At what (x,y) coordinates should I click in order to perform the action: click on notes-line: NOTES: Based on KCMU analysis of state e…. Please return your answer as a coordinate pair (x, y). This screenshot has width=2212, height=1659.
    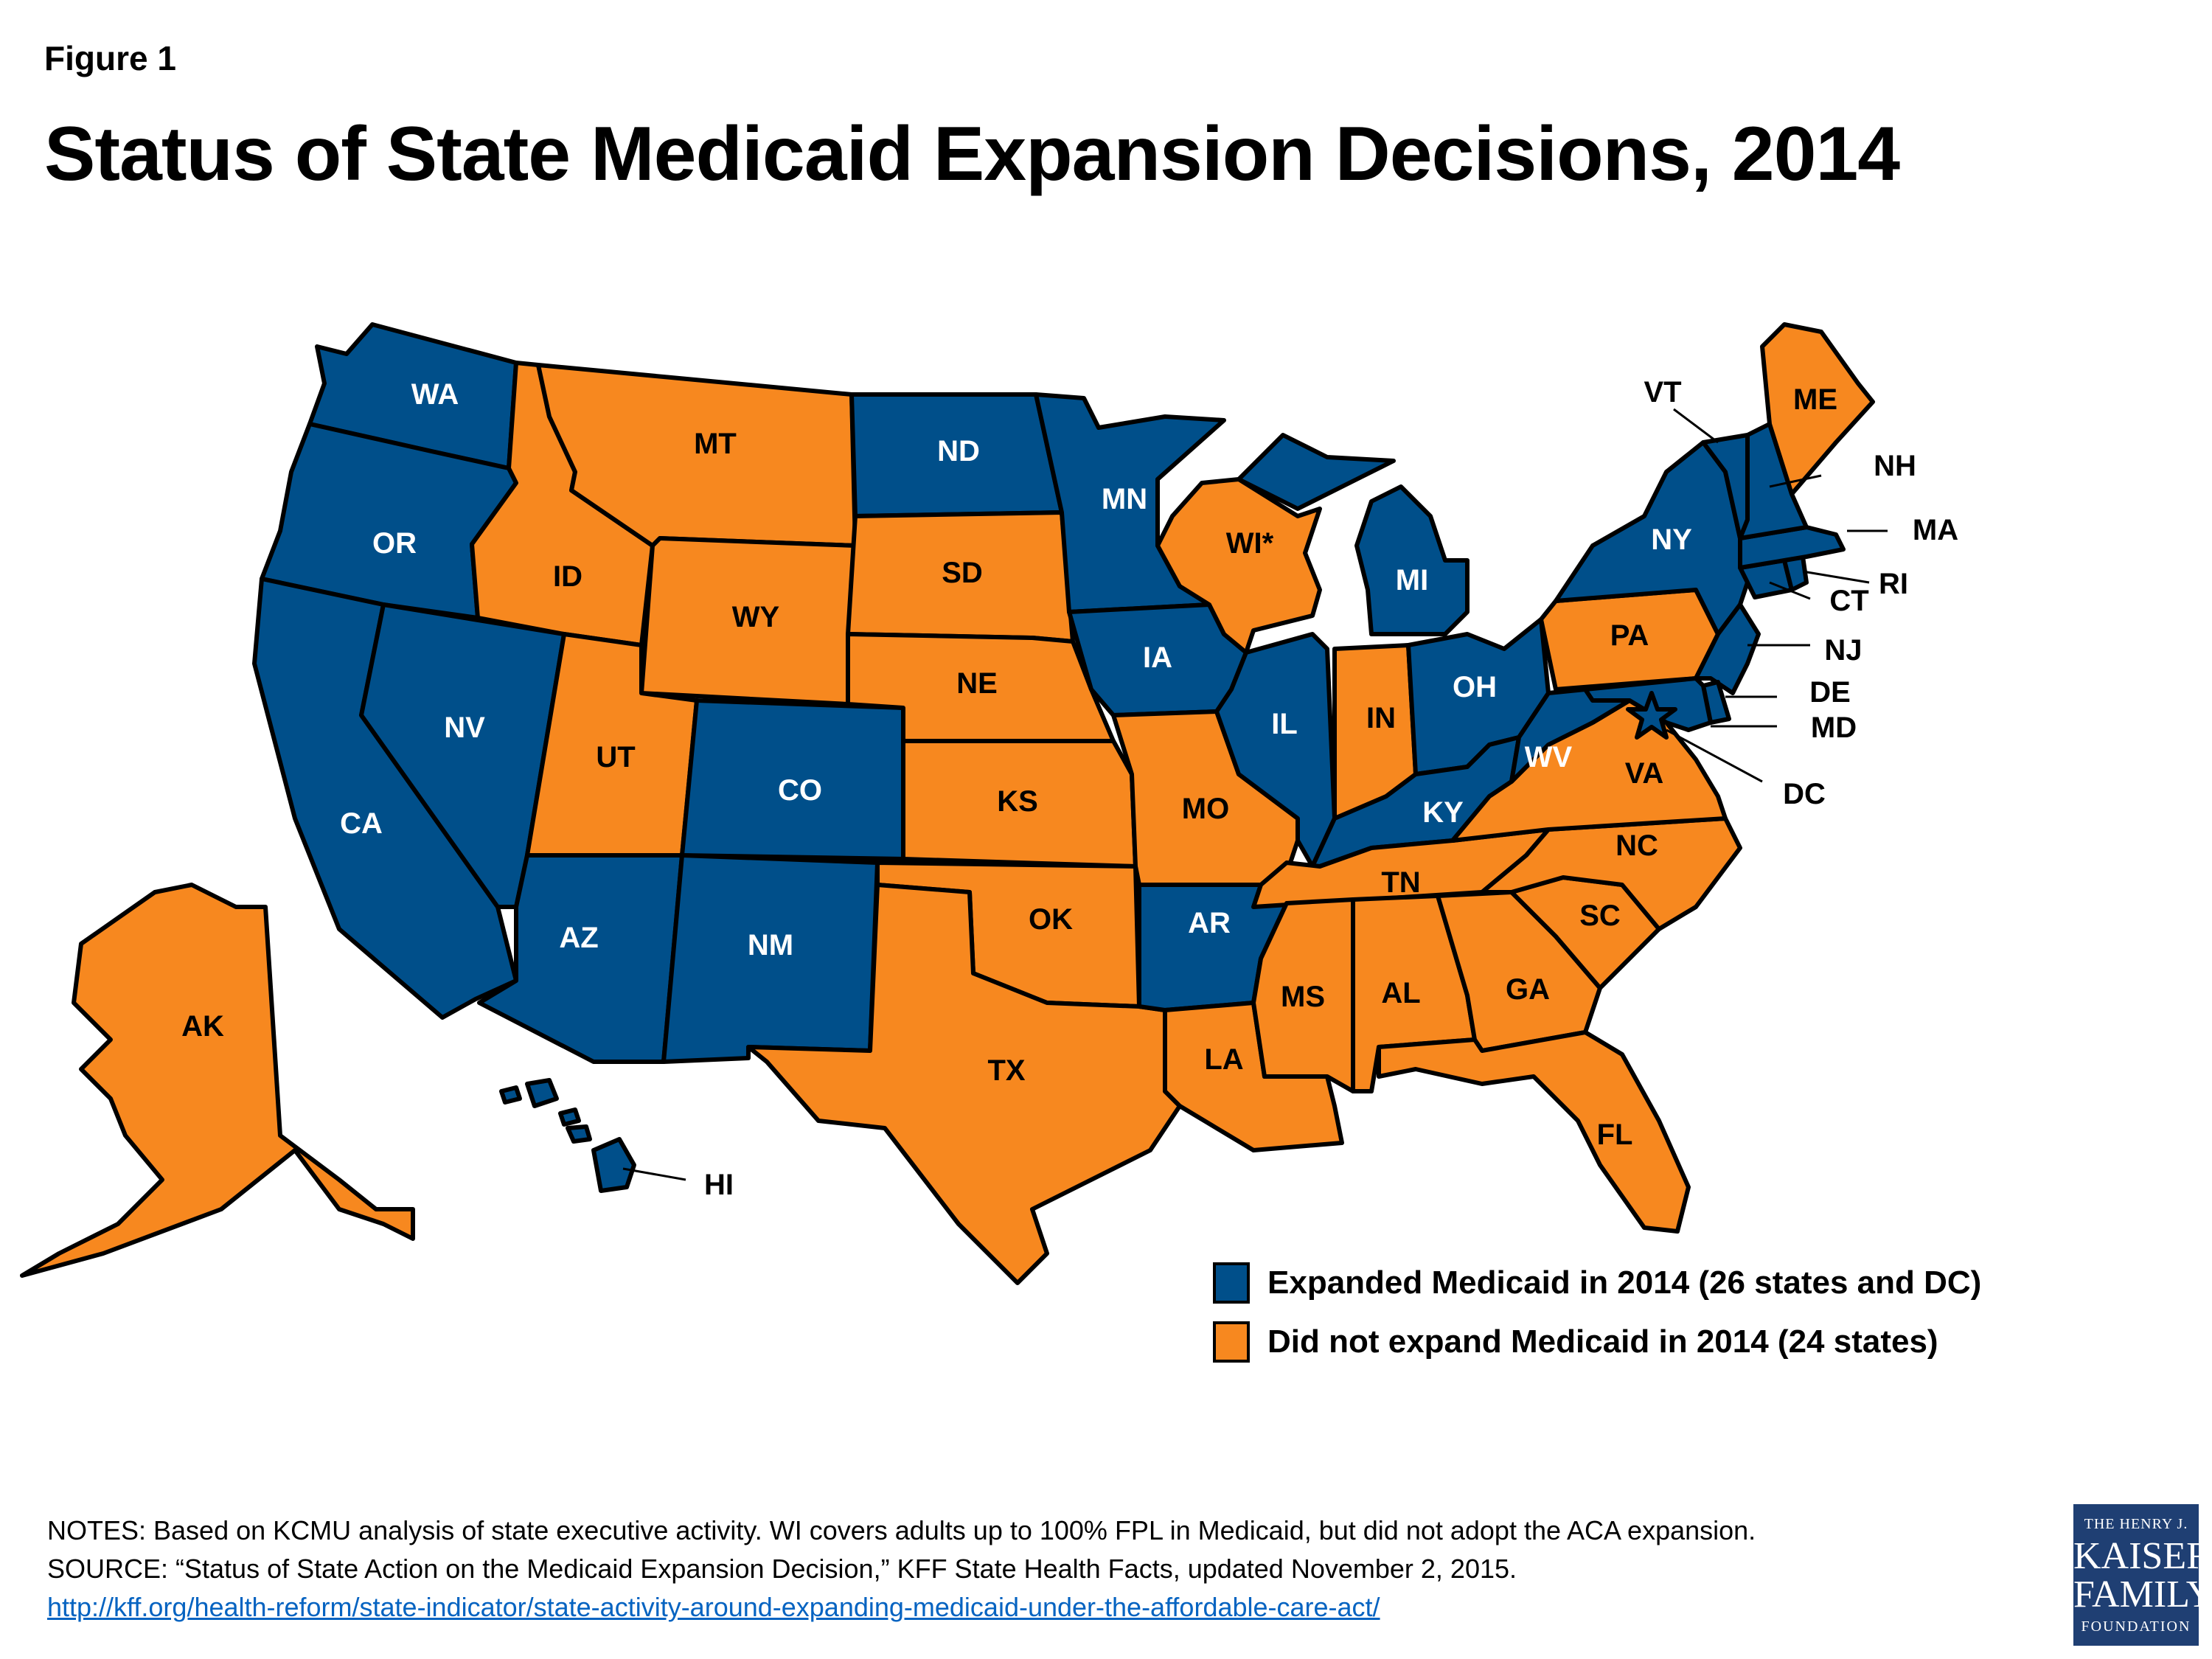
    Looking at the image, I should click on (901, 1530).